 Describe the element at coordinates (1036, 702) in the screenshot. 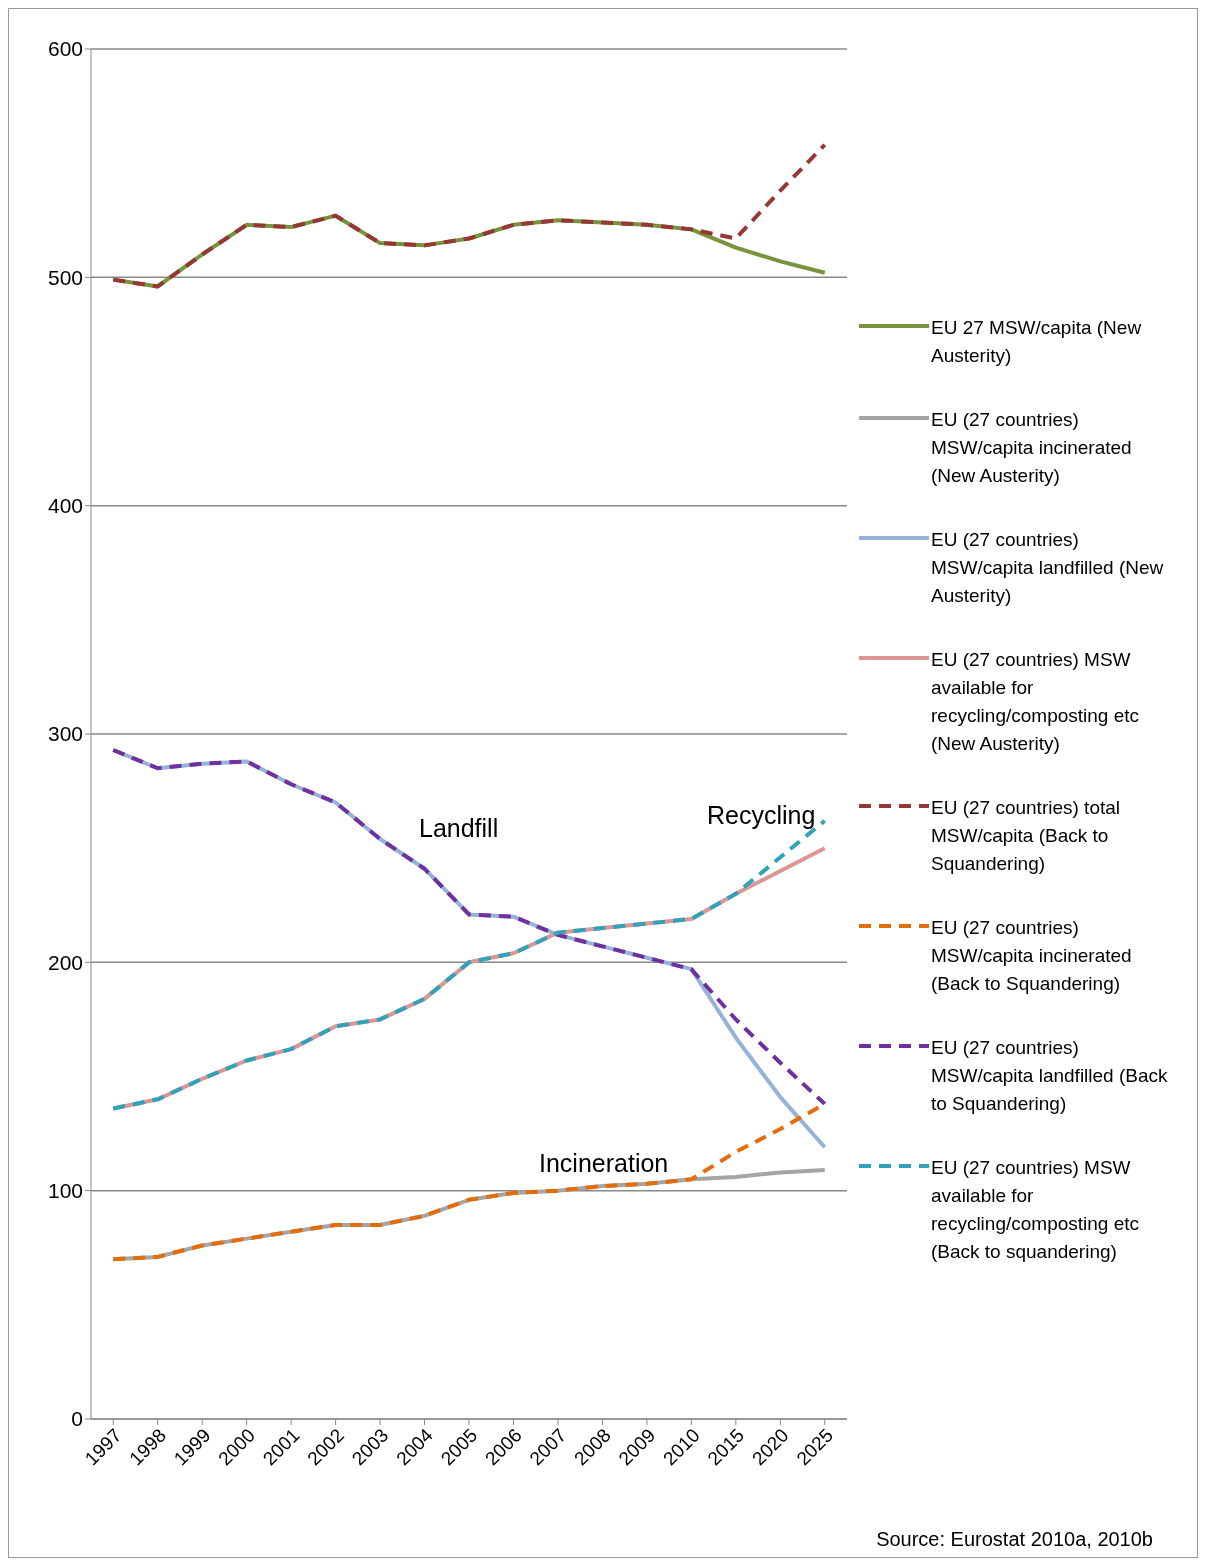

I see `legend-label: EU (27 countries) MSW available for recycling/composting etc (New Austerity)` at that location.